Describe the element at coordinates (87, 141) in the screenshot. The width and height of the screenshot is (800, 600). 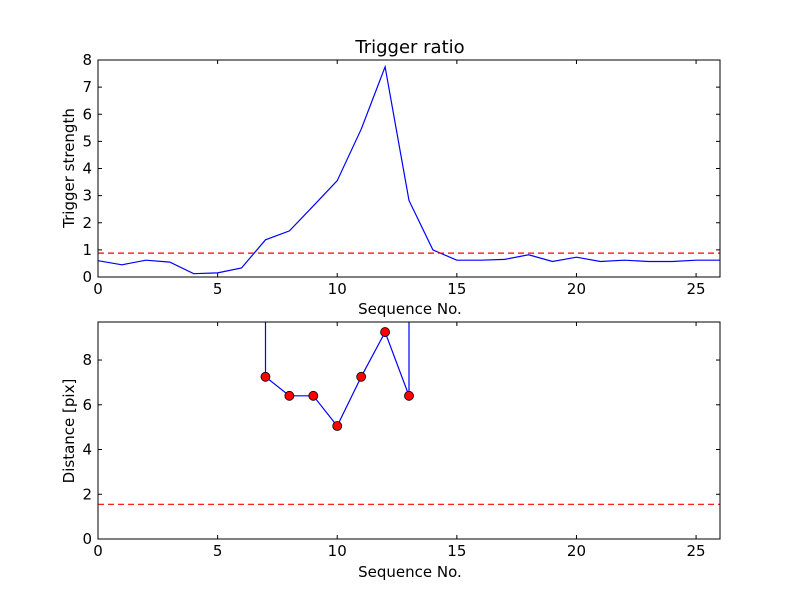
I see `y-tick-label: 5` at that location.